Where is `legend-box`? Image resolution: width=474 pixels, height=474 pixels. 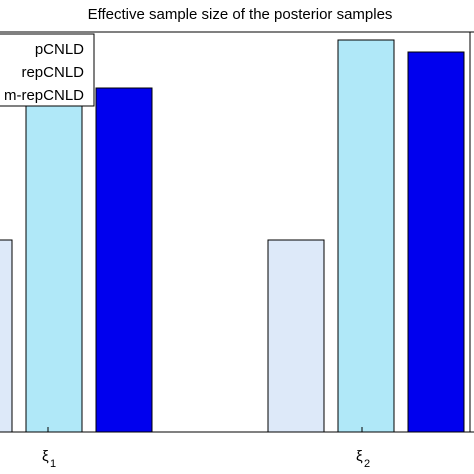 legend-box is located at coordinates (47, 70).